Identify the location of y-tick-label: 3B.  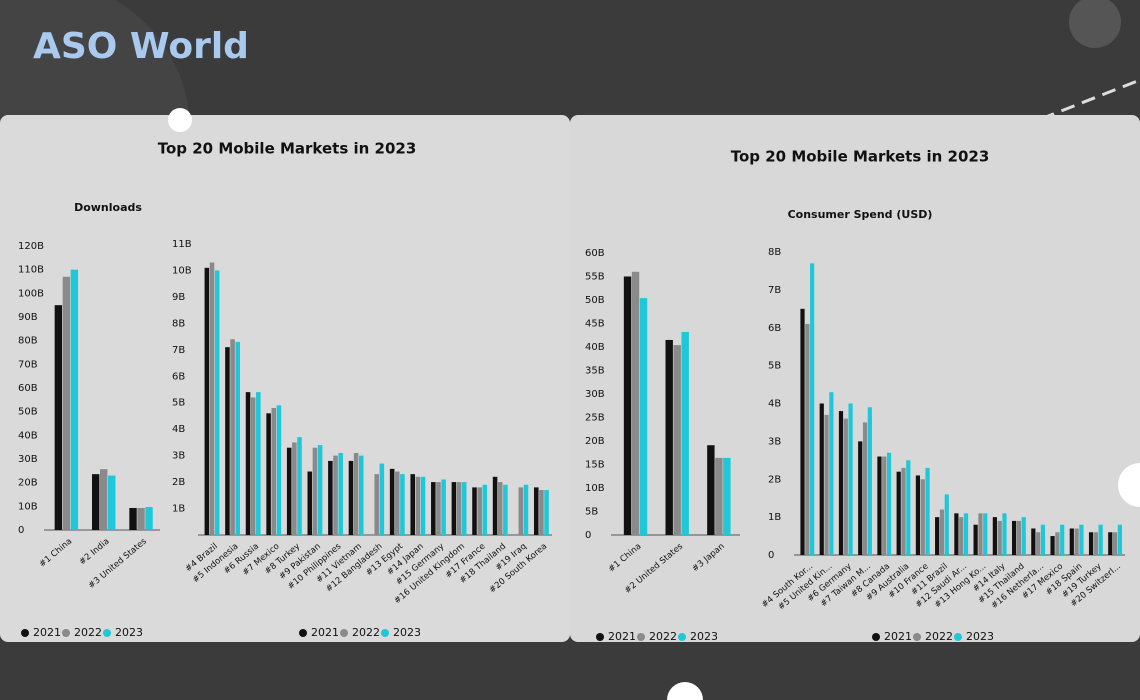
(774, 441).